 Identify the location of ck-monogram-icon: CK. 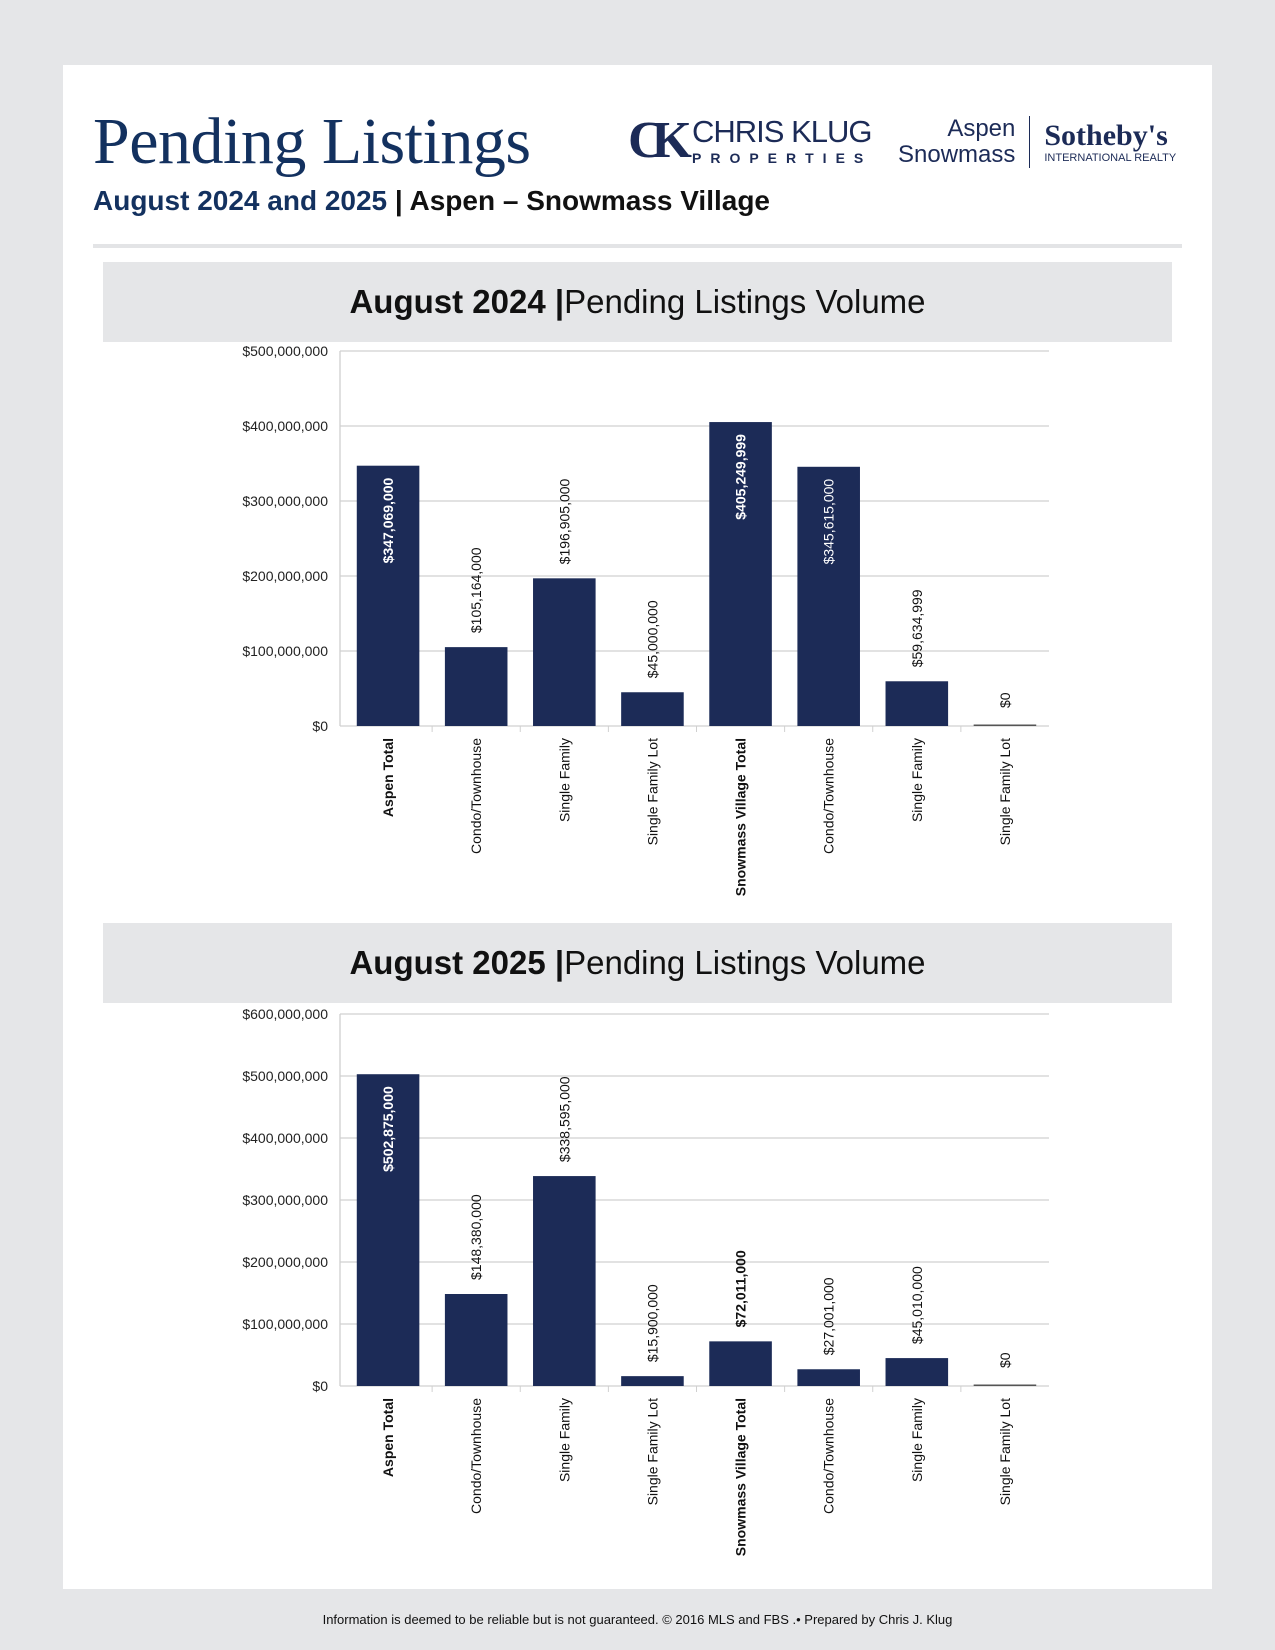
(660, 140).